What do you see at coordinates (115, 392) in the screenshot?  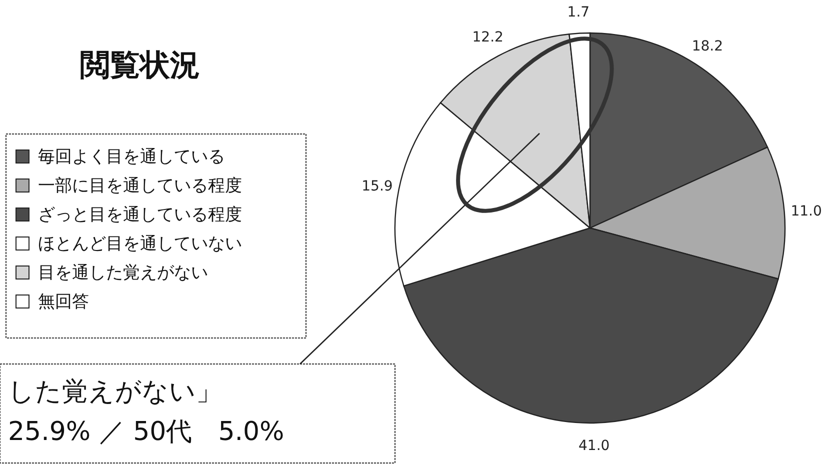 I see `text: した覚えがない」` at bounding box center [115, 392].